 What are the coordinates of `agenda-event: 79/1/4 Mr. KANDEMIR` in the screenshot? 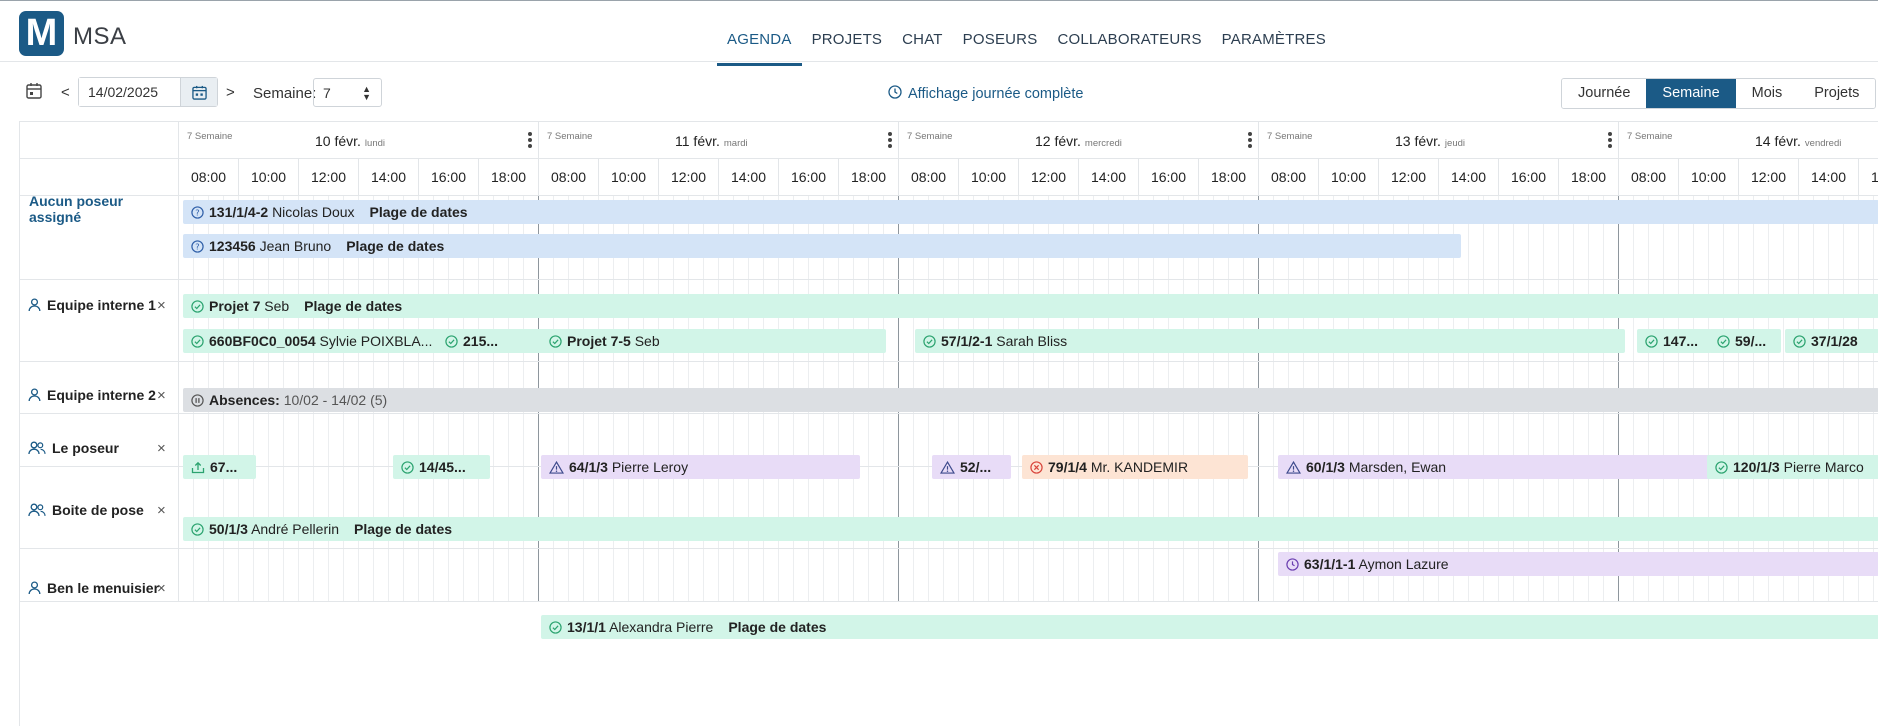 It's located at (1135, 467).